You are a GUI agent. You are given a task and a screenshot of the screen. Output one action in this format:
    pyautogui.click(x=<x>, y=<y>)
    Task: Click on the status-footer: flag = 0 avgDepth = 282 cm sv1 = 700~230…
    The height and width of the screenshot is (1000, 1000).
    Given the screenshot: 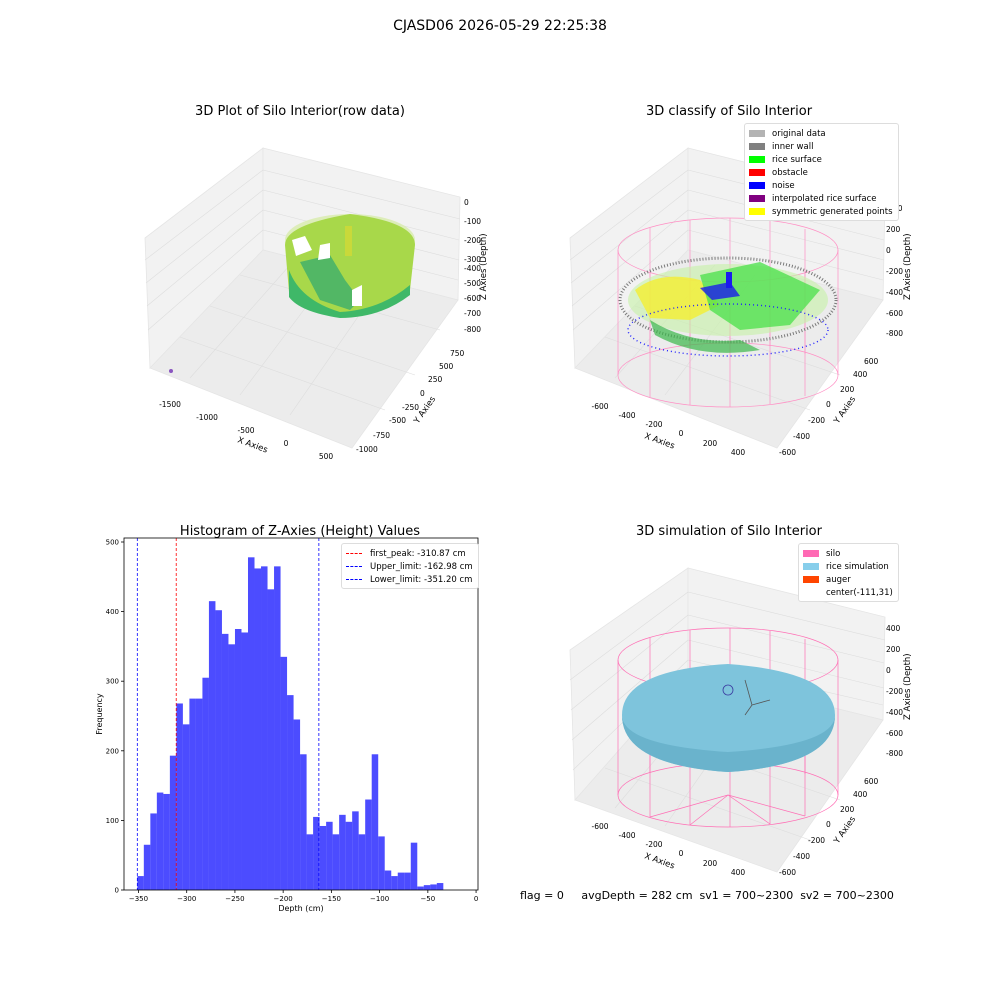 What is the action you would take?
    pyautogui.click(x=707, y=895)
    